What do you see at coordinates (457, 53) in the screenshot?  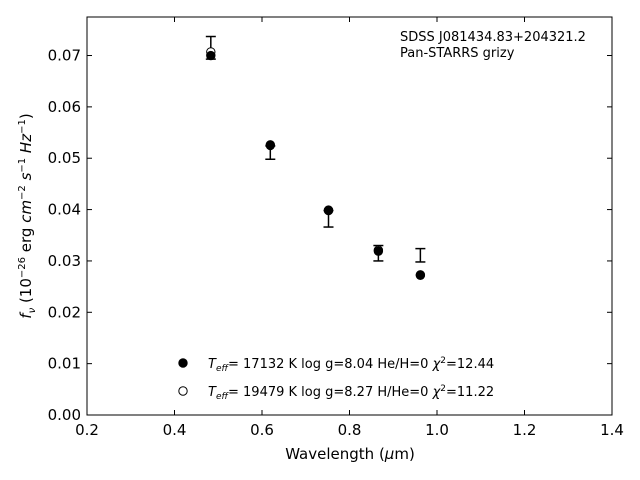 I see `annotation-survey-name: Pan-STARRS grizy` at bounding box center [457, 53].